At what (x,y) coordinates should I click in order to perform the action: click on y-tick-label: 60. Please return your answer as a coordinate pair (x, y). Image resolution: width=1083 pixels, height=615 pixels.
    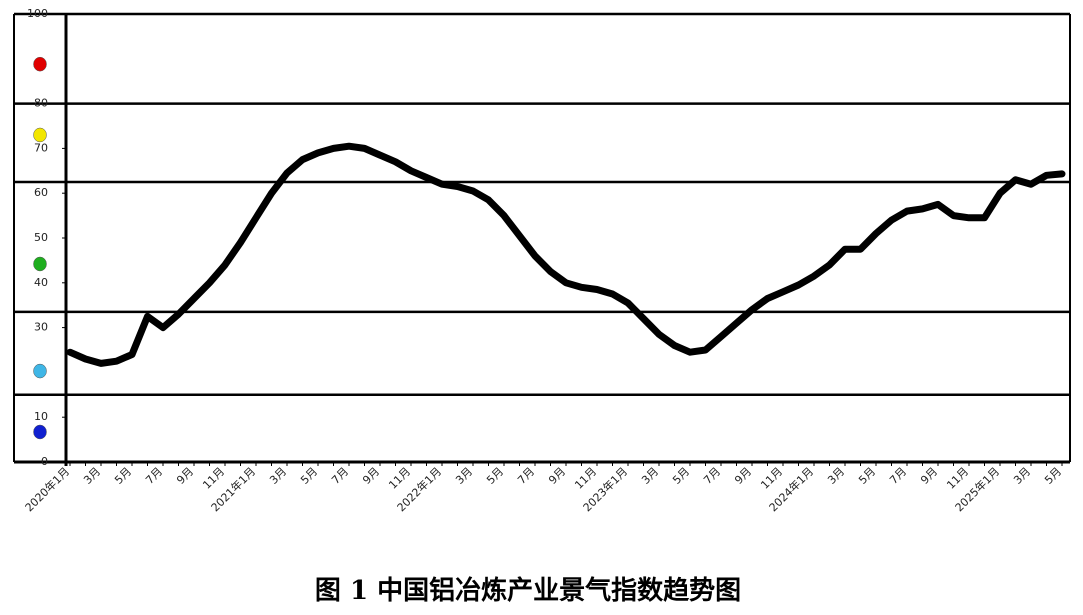
    Looking at the image, I should click on (41, 192).